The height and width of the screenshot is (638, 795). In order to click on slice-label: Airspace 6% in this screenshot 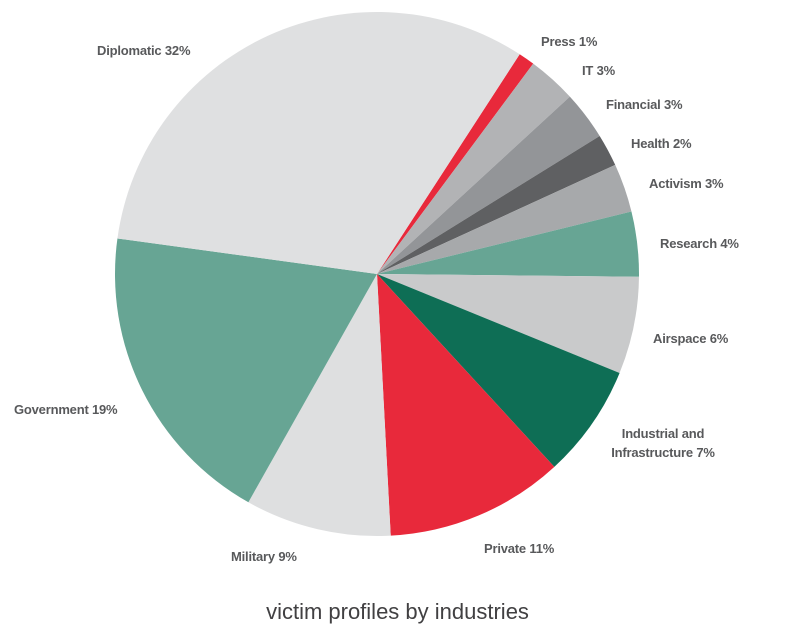, I will do `click(690, 338)`.